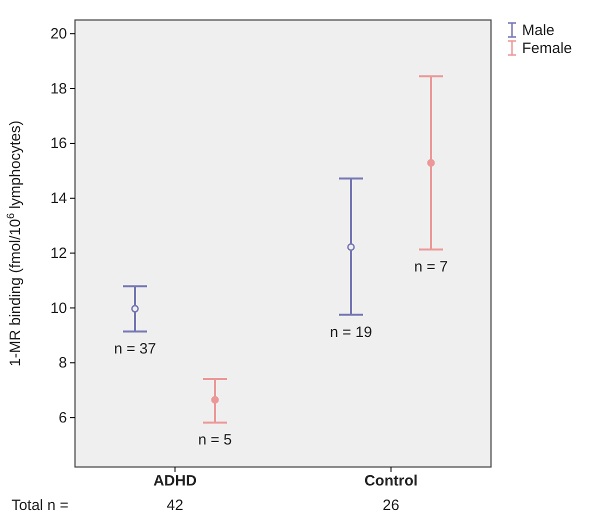 The height and width of the screenshot is (518, 597). What do you see at coordinates (62, 363) in the screenshot?
I see `y-tick-label: 8` at bounding box center [62, 363].